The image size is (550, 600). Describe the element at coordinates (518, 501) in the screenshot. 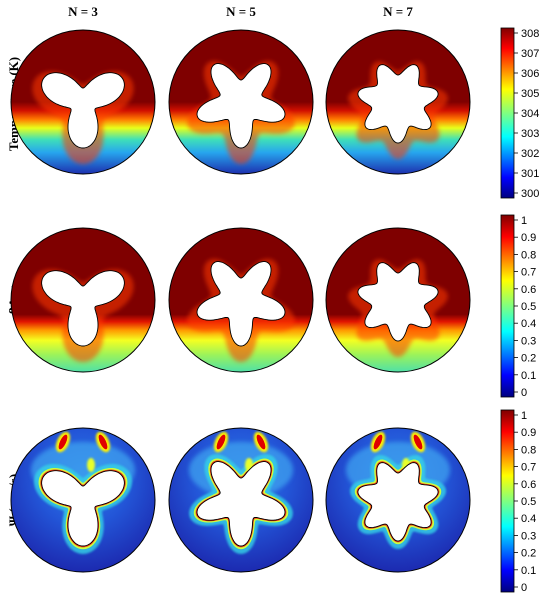

I see `colorbar-psi: 1 0.9 0.8 0.7 0.6 0.5 0.4 0.3 0.2 0.1 0` at that location.